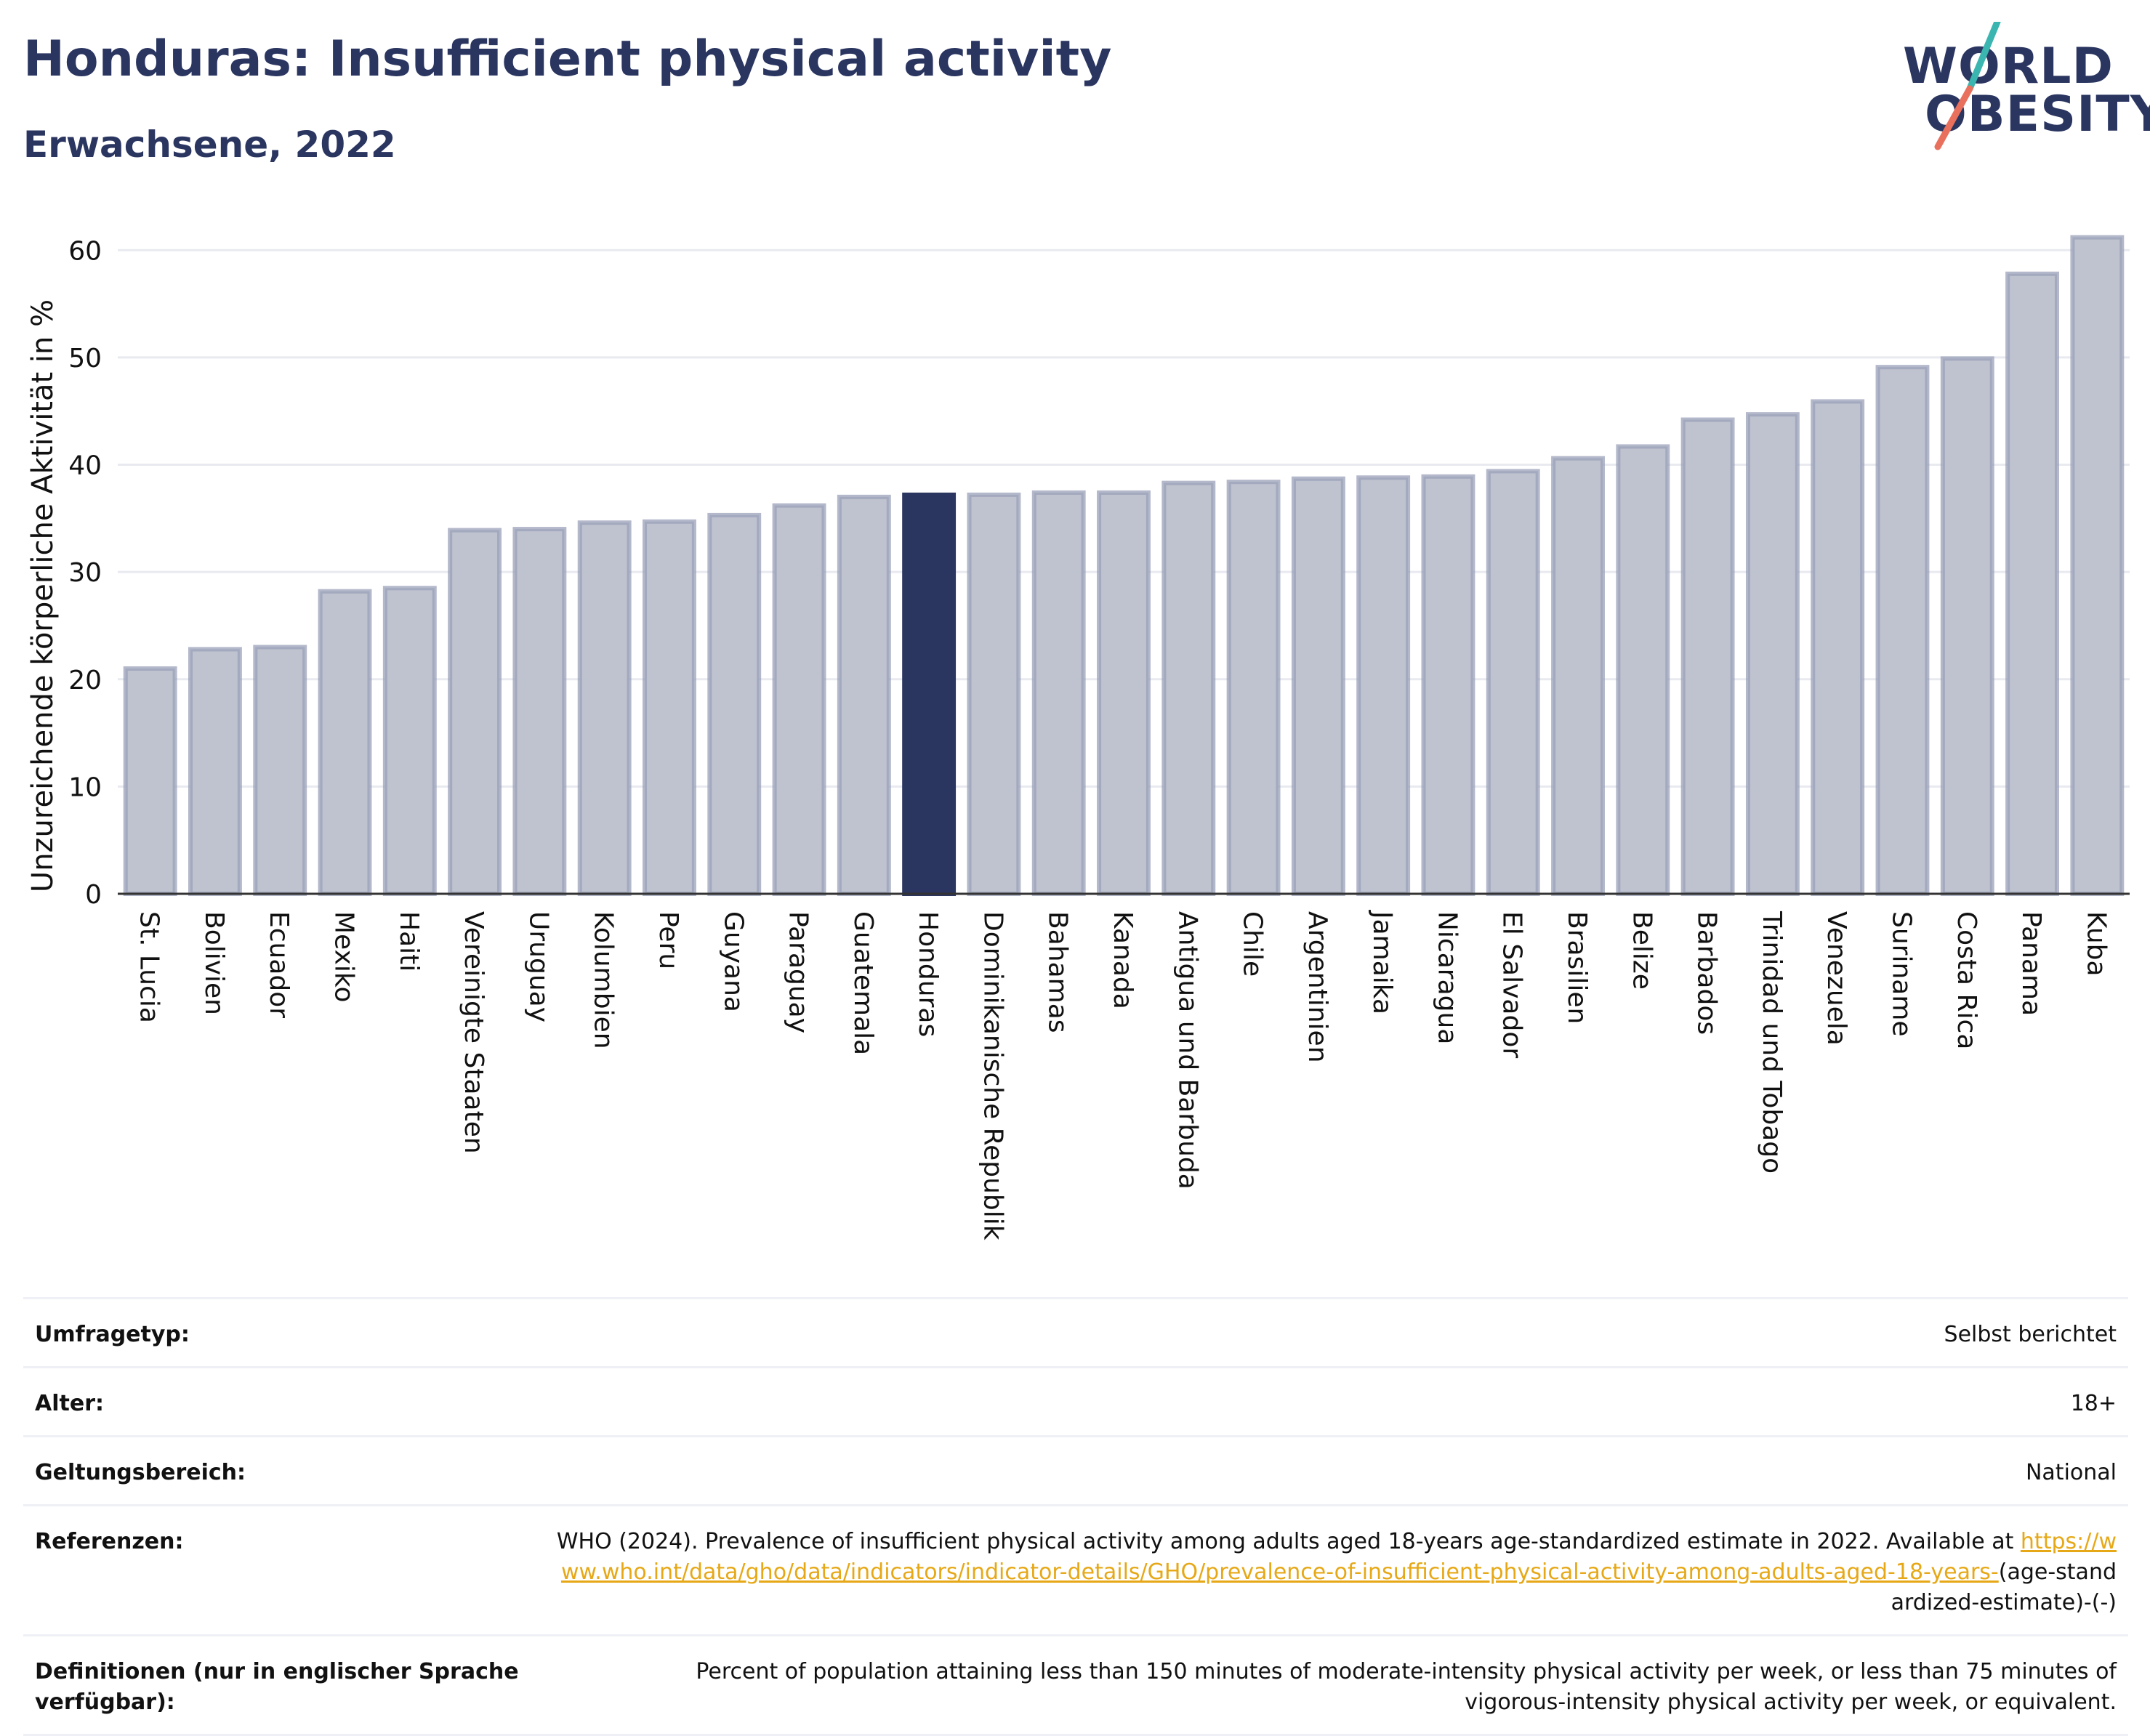 Image resolution: width=2150 pixels, height=1736 pixels. I want to click on x-tick-label: Peru, so click(668, 940).